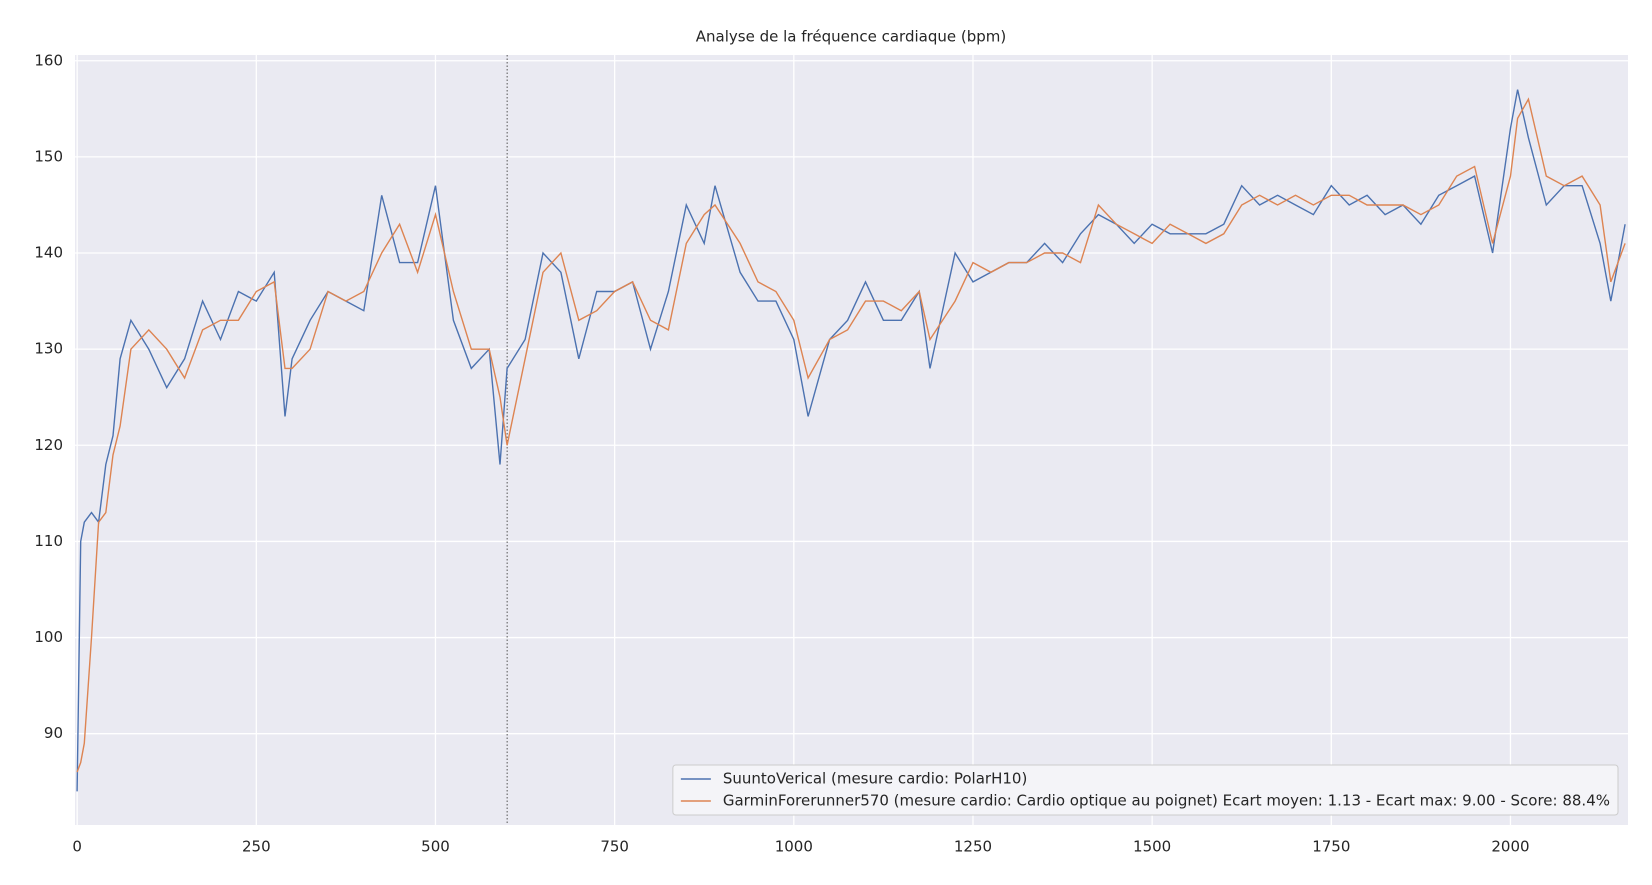 The height and width of the screenshot is (885, 1652). Describe the element at coordinates (48, 60) in the screenshot. I see `y-tick-label: 160` at that location.